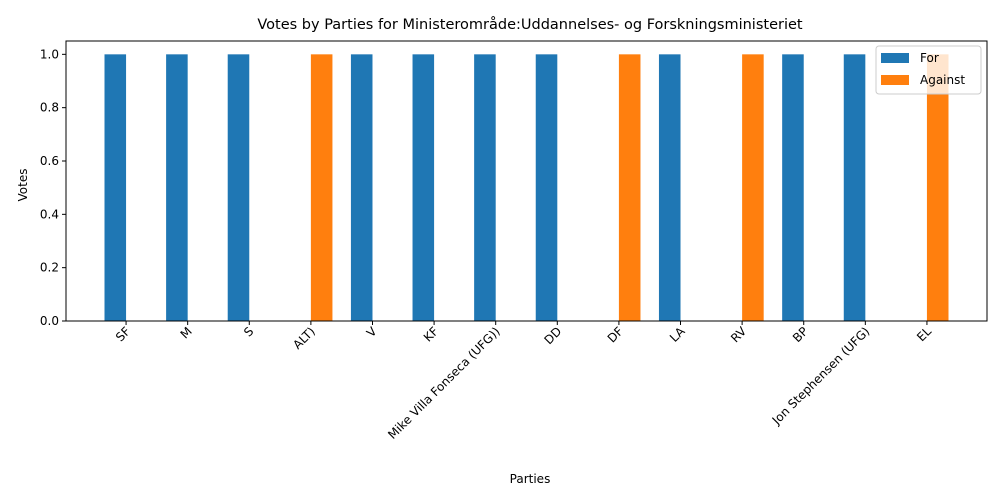  I want to click on y-axis-ticks: 0.0 0.2 0.4 0.6 0.8 1.0, so click(53, 187).